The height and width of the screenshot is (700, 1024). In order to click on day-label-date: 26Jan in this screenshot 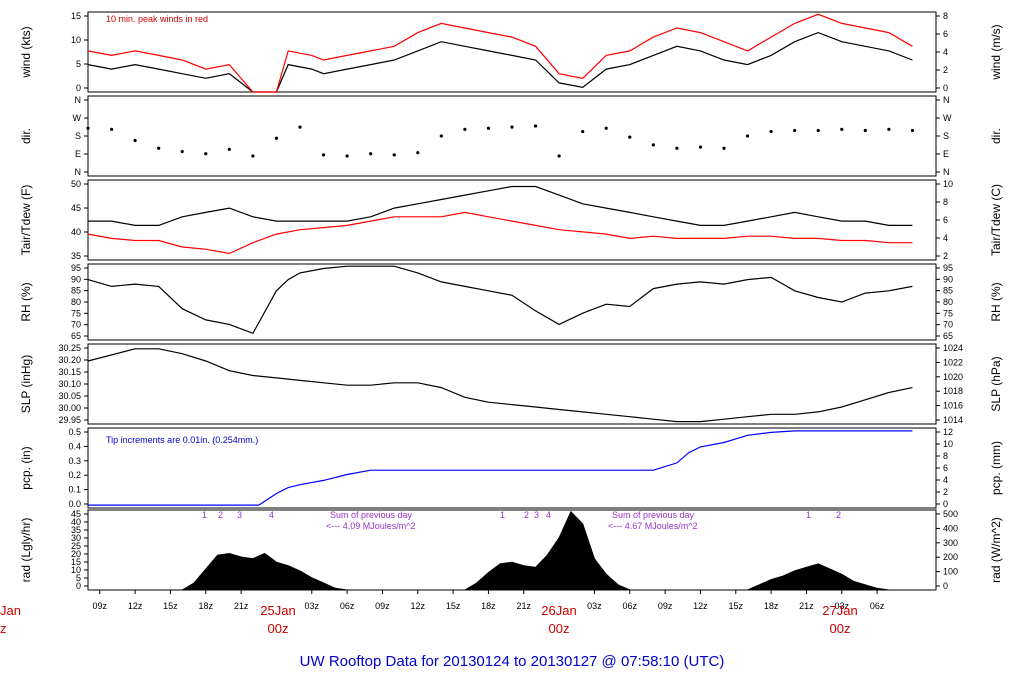, I will do `click(558, 610)`.